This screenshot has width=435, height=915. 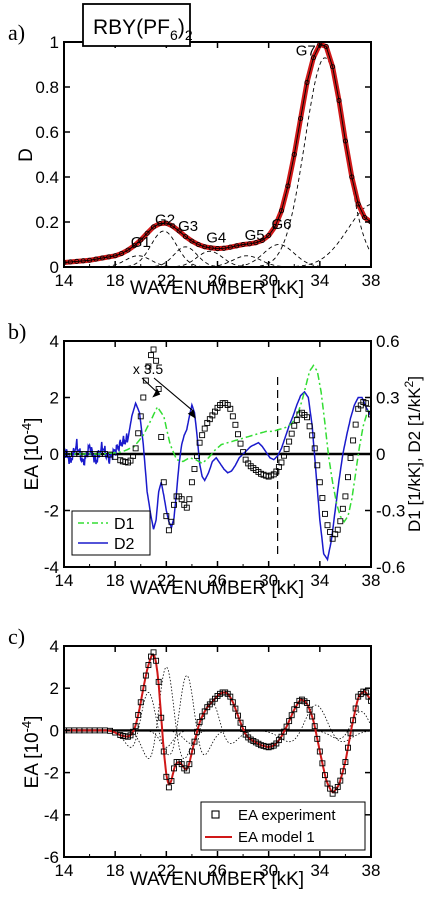 I want to click on component-curve-c, so click(x=217, y=722).